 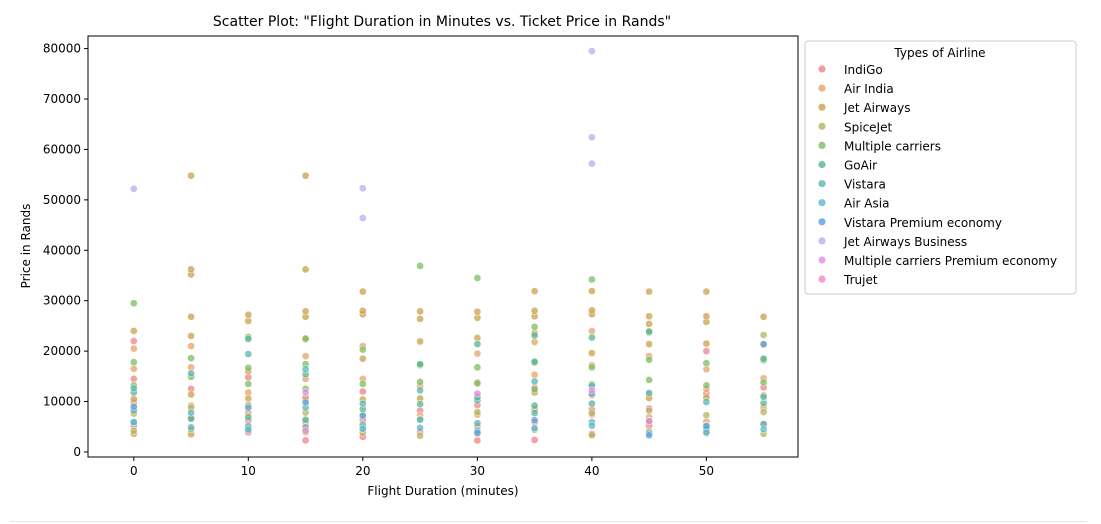 What do you see at coordinates (62, 99) in the screenshot?
I see `y-tick-label-7: 70000` at bounding box center [62, 99].